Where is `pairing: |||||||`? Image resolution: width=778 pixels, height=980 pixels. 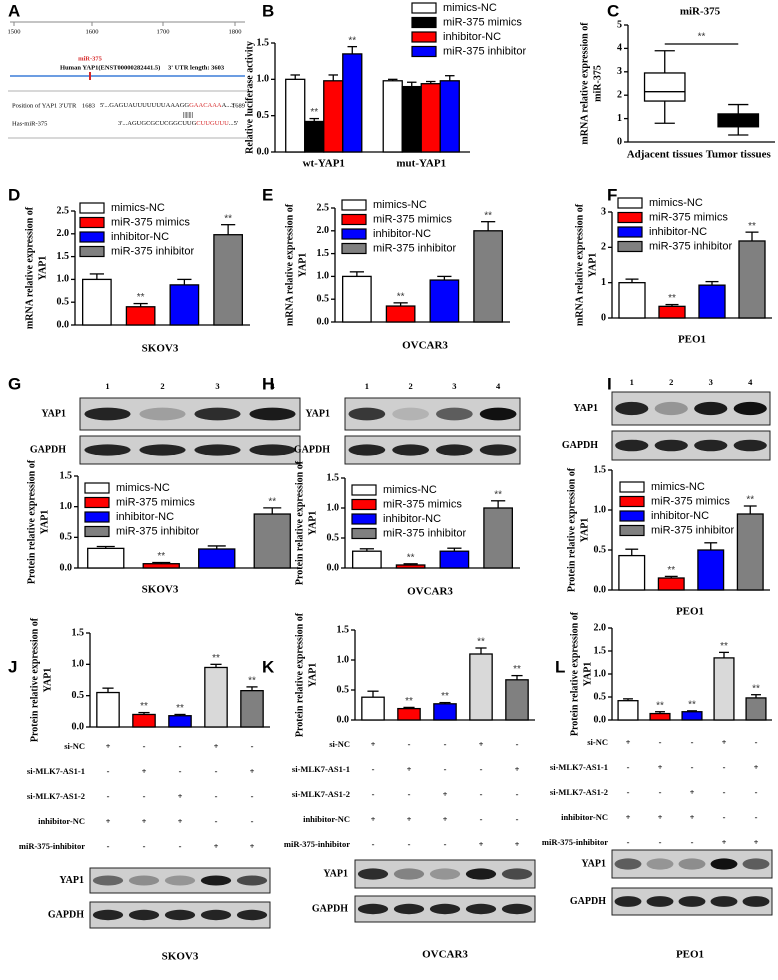
pairing: ||||||| is located at coordinates (188, 114).